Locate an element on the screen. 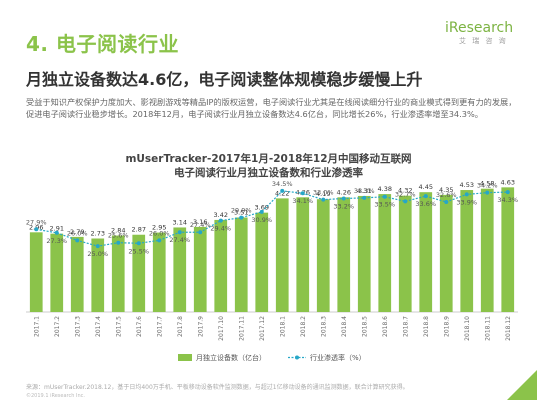 This screenshot has height=400, width=537. line-value-label: 34.5% is located at coordinates (282, 184).